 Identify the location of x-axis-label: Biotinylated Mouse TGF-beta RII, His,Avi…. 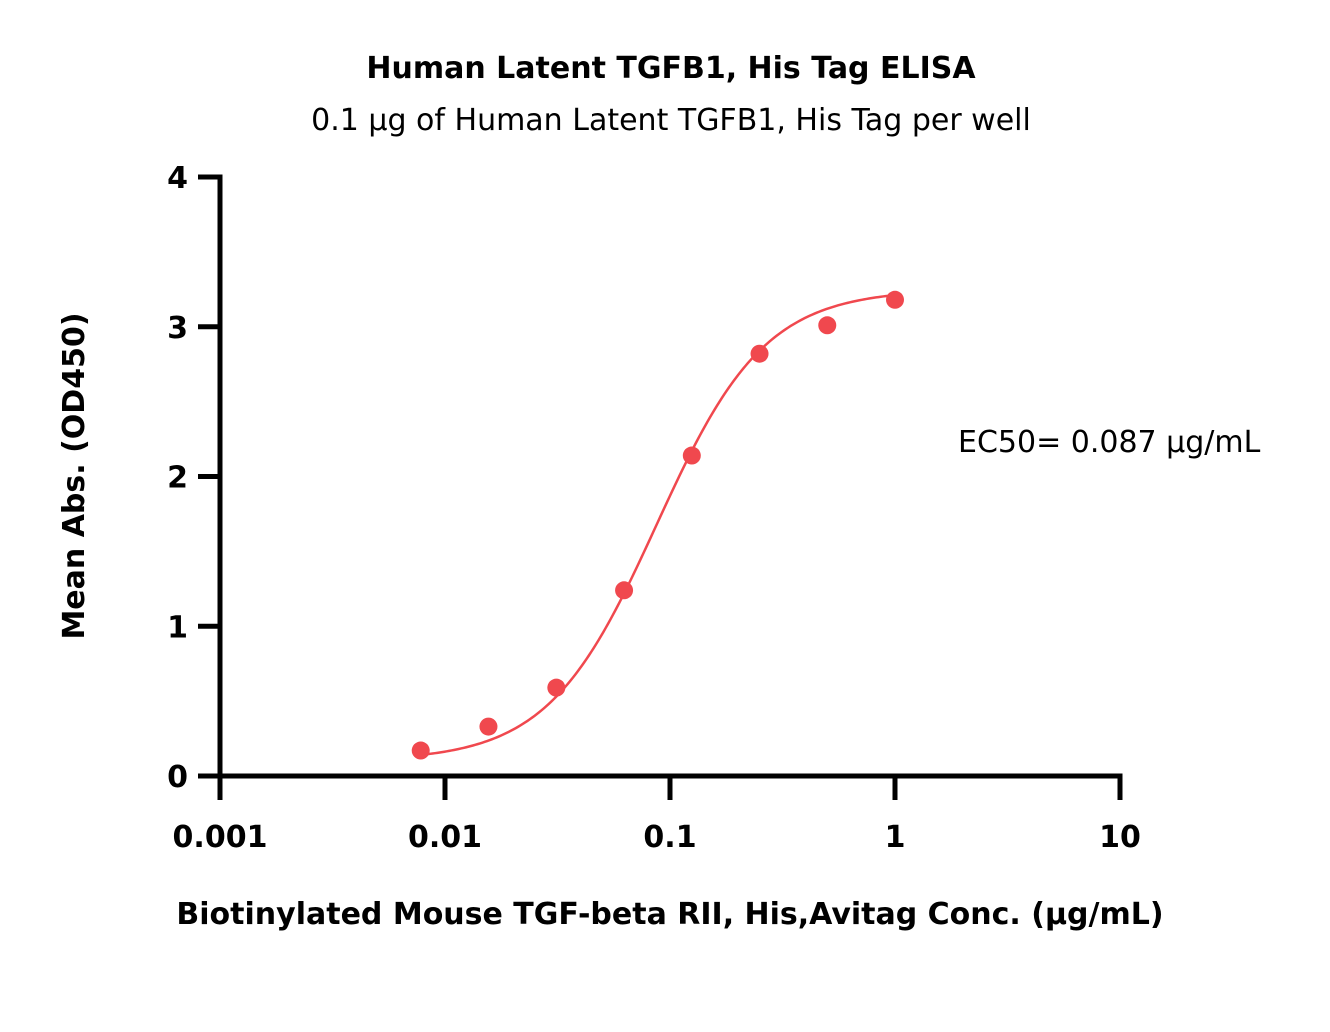
(669, 914).